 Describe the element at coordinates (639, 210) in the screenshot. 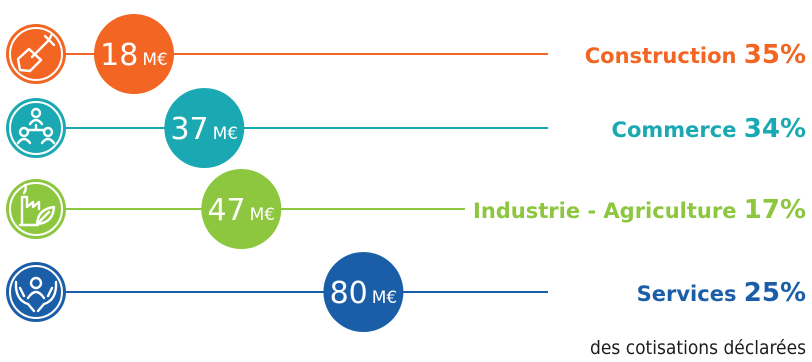

I see `category-label: Industrie - Agriculture 17%` at that location.